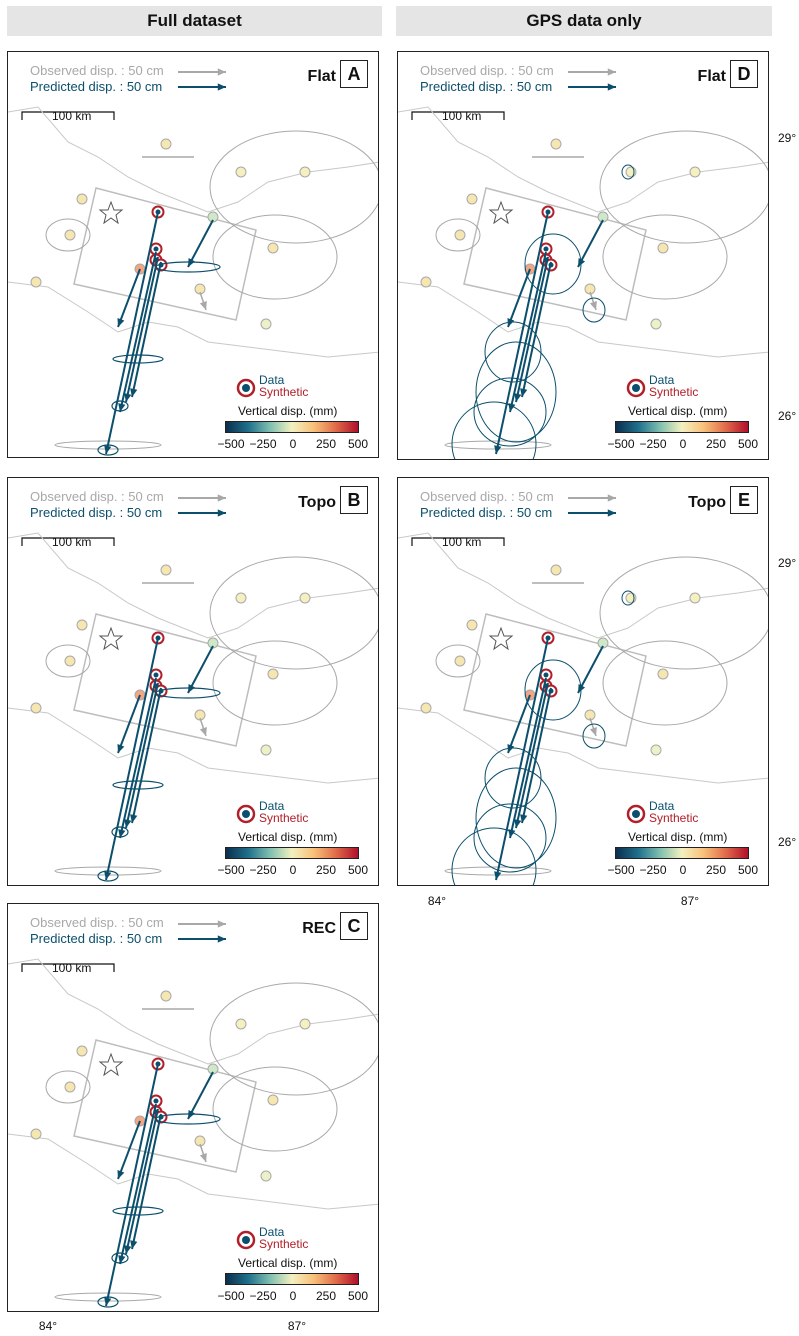 This screenshot has width=799, height=1336. Describe the element at coordinates (487, 496) in the screenshot. I see `observed-legend: Observed disp. : 50 cm` at that location.